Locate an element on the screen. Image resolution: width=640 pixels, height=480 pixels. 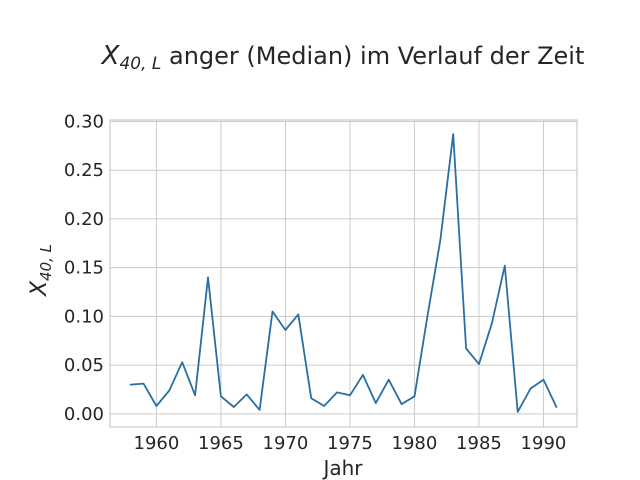
y-tick-label: 0.20 is located at coordinates (84, 219).